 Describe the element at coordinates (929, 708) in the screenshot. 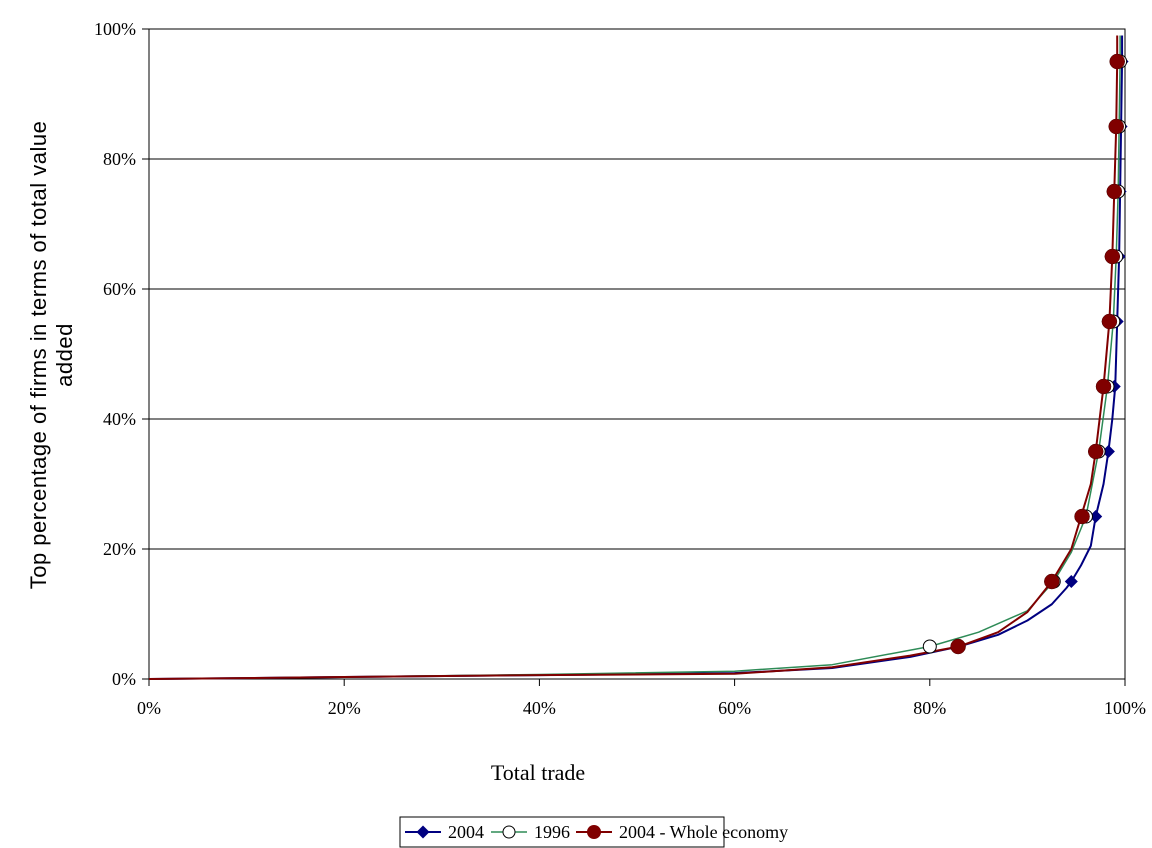

I see `x-tick-label: 80%` at that location.